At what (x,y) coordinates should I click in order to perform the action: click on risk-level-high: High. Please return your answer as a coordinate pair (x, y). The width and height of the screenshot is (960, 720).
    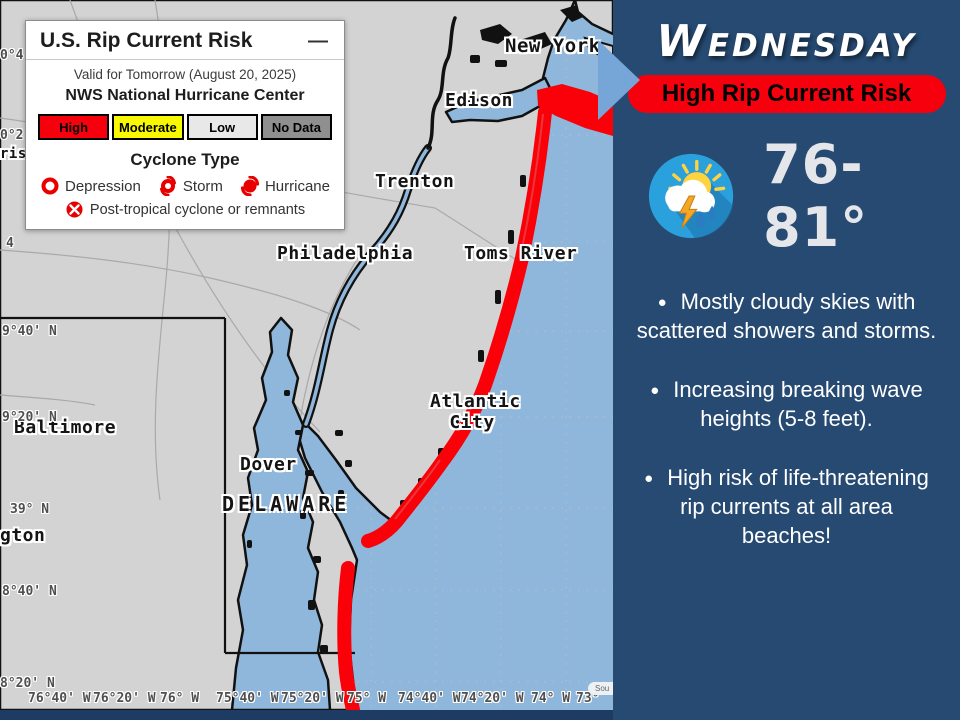
    Looking at the image, I should click on (74, 127).